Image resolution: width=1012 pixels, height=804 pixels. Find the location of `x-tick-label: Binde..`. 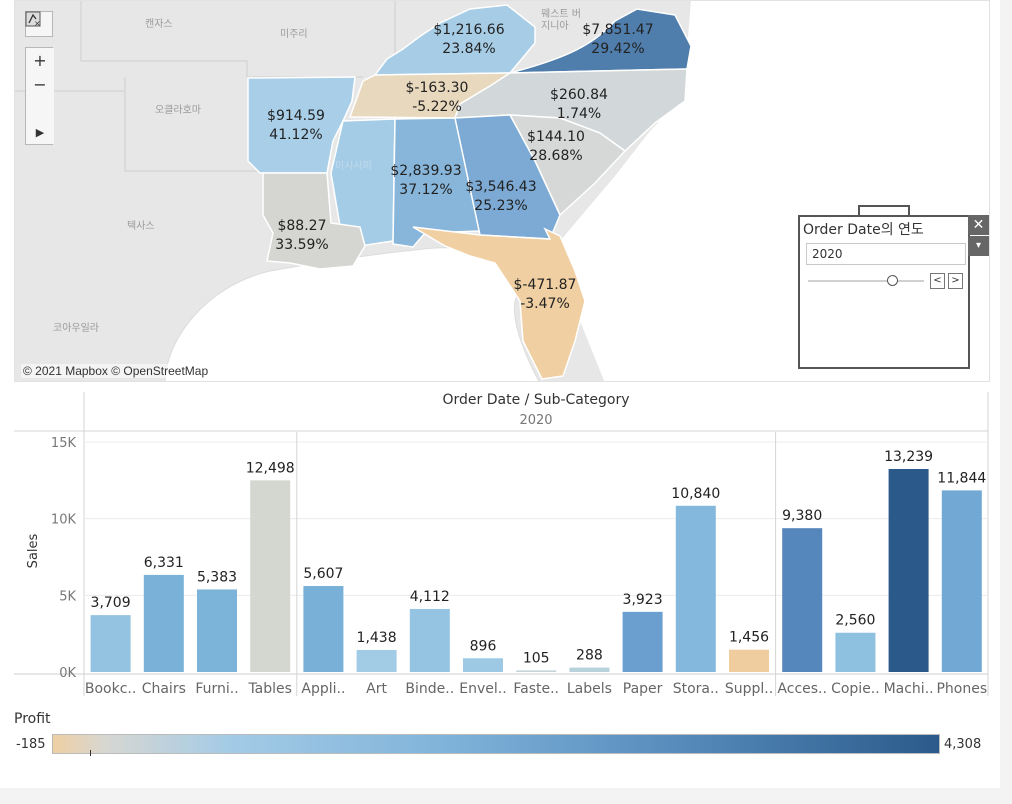

x-tick-label: Binde.. is located at coordinates (429, 689).